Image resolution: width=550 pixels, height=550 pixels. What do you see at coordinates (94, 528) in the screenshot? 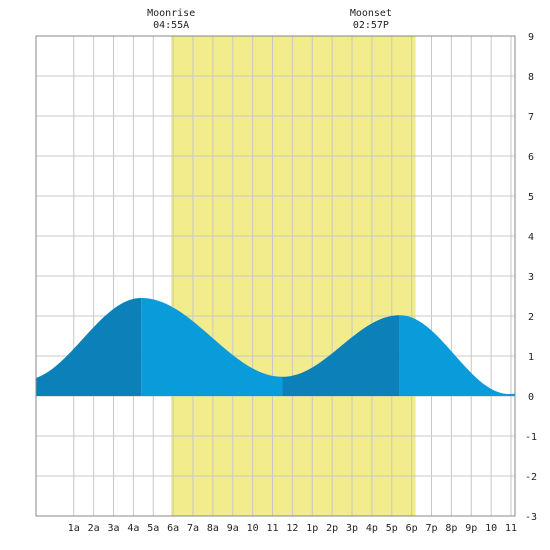
I see `x-tick-label: 2a` at bounding box center [94, 528].